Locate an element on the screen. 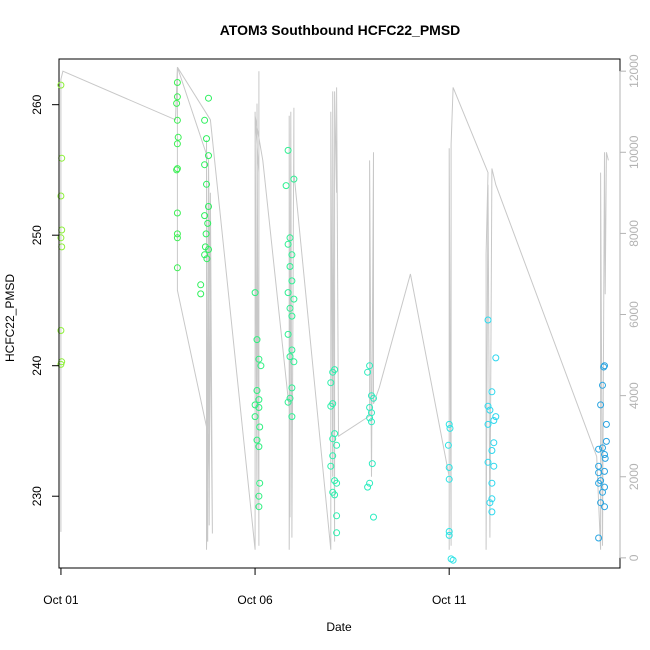 The image size is (650, 650). y-tick-label: 250 is located at coordinates (37, 235).